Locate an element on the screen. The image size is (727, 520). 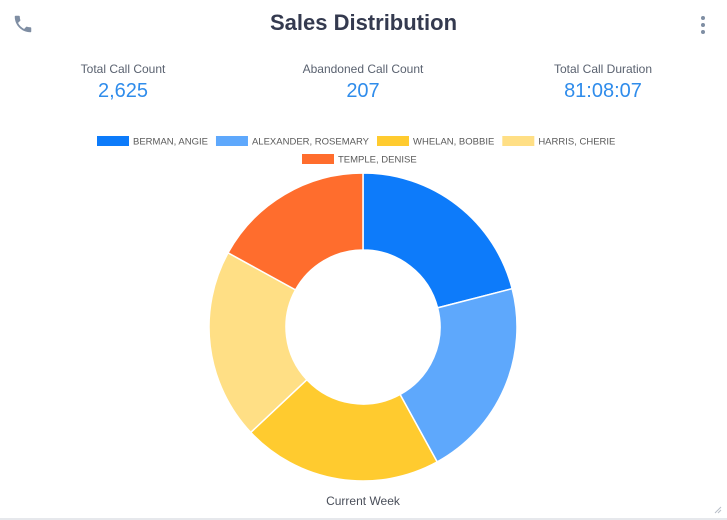
stat-value: 207 is located at coordinates (363, 91).